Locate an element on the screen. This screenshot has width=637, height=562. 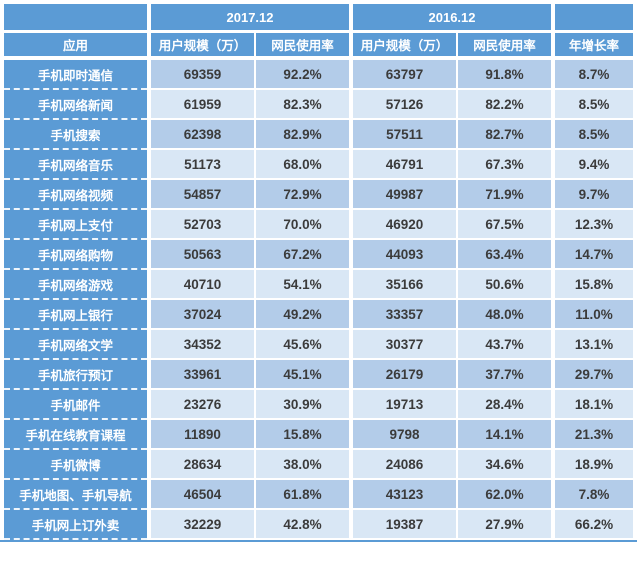
growth-cell: 66.2% is located at coordinates (592, 525).